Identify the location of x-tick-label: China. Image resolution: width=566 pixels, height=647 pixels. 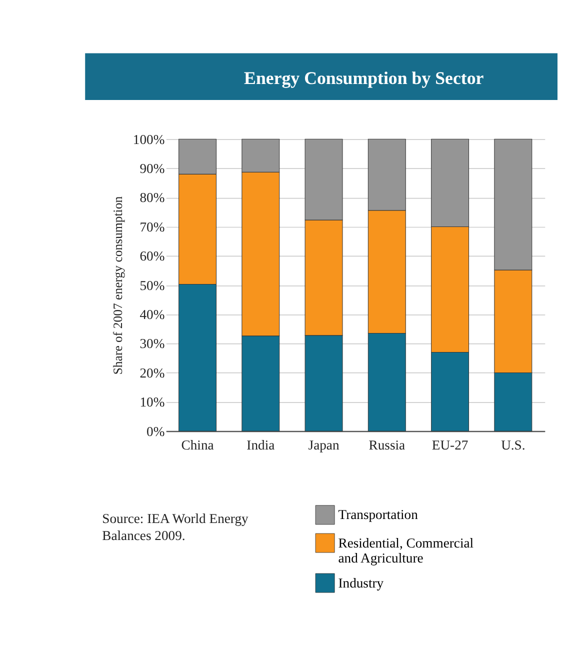
(197, 444).